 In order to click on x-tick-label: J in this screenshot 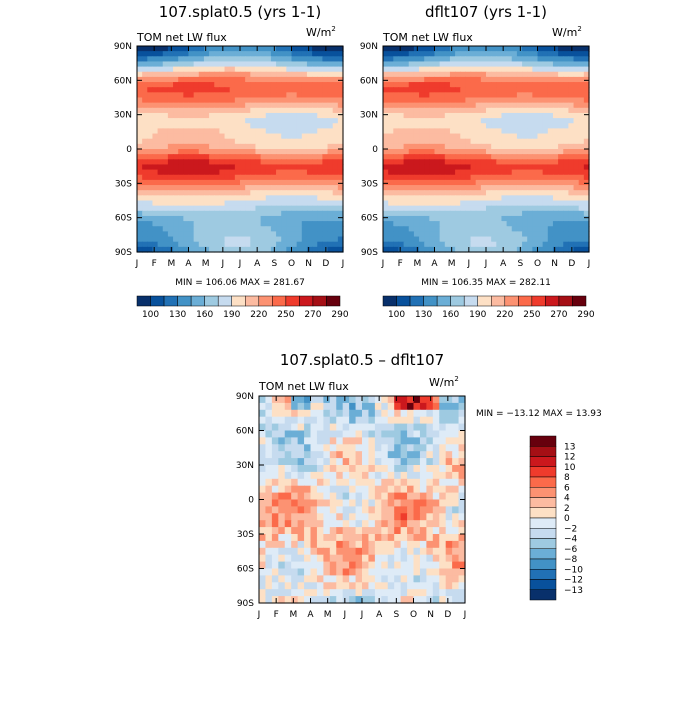, I will do `click(137, 264)`.